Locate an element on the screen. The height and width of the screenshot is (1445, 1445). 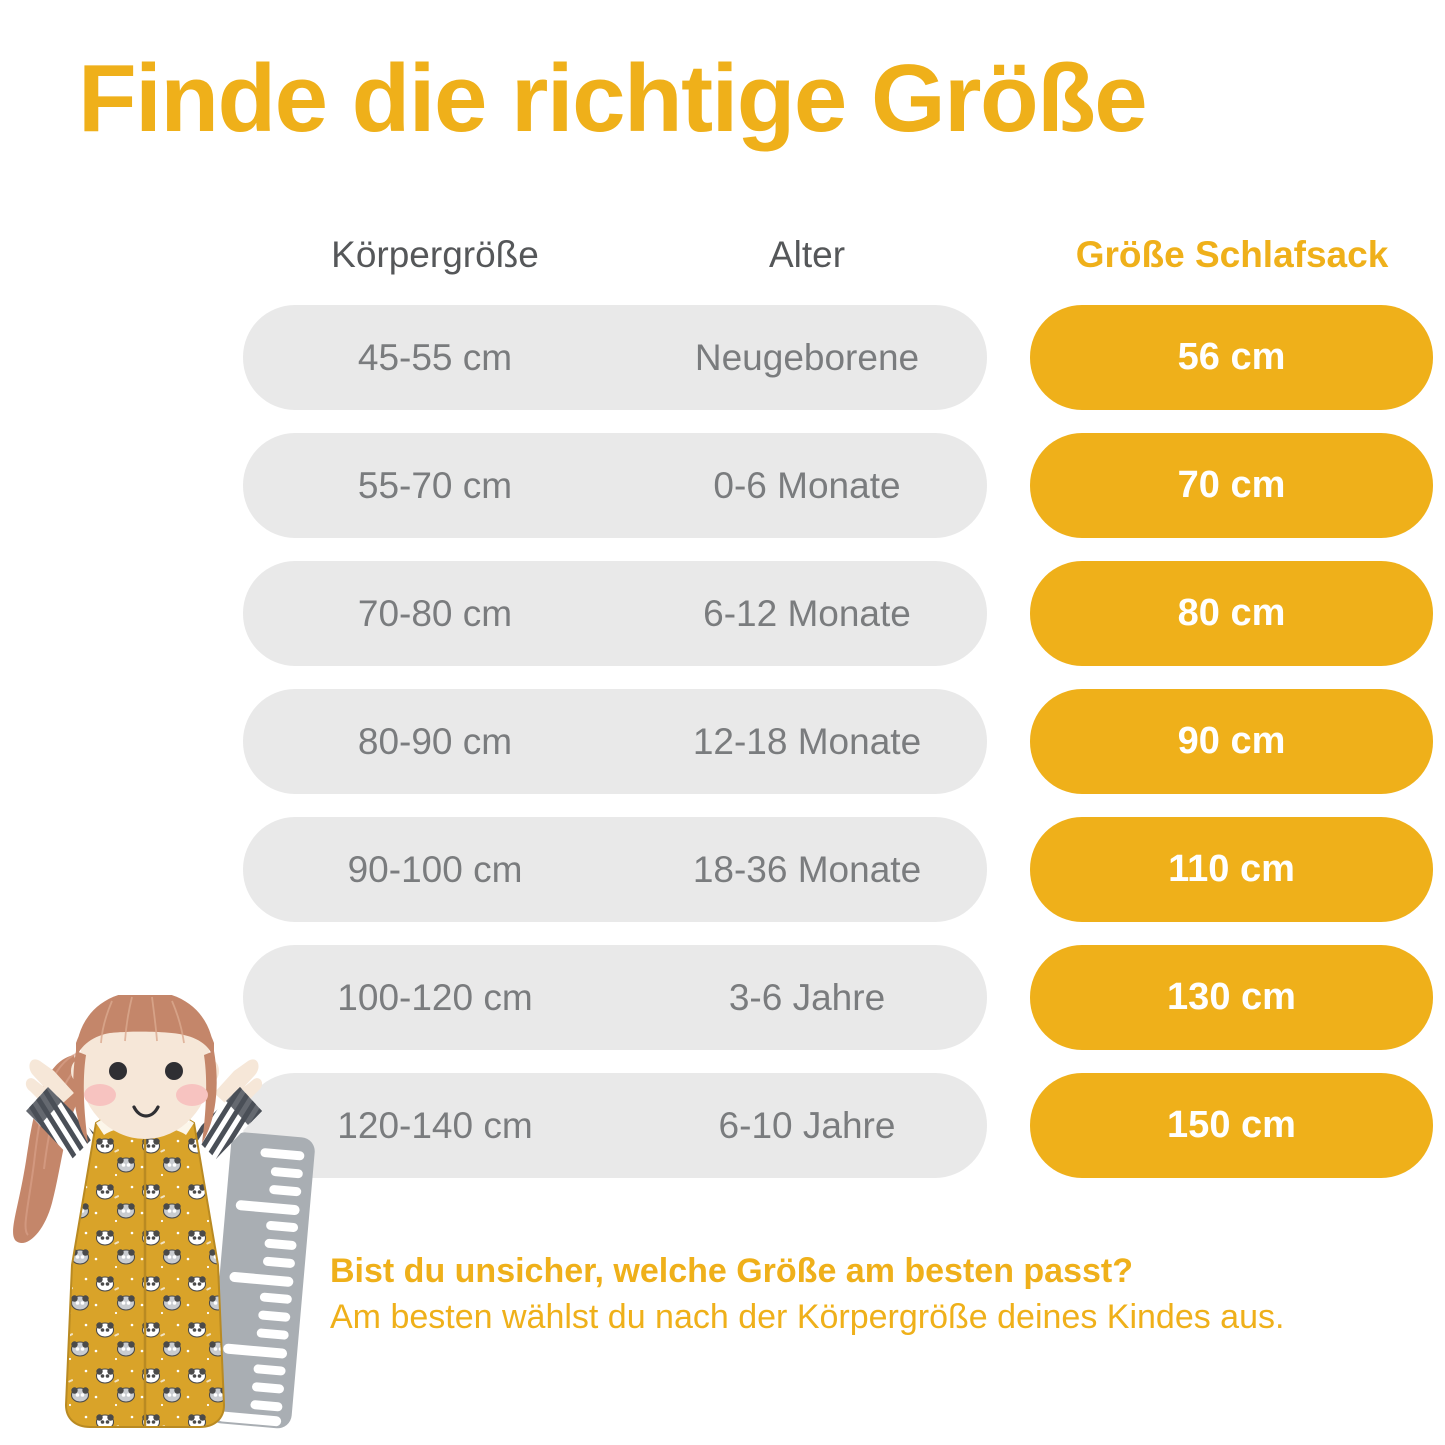
cell-age: 3-6 Jahre is located at coordinates (807, 997).